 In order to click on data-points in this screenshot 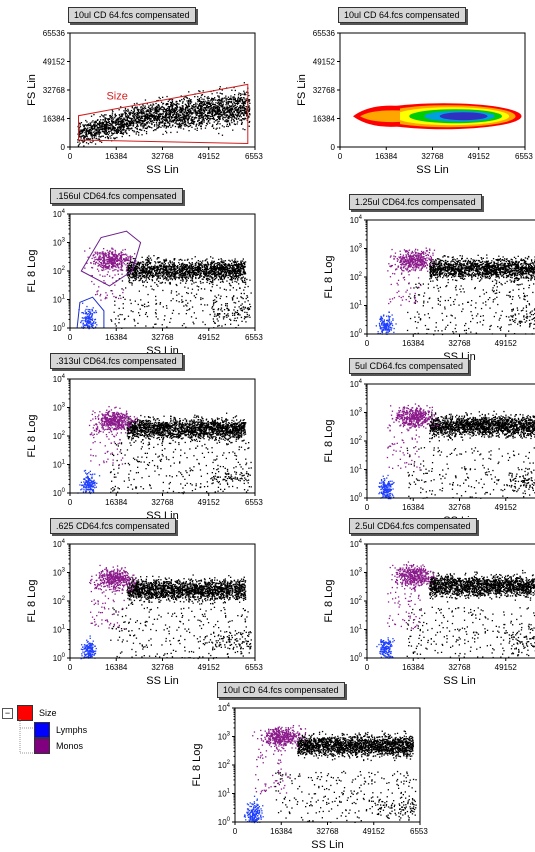, I will do `click(164, 289)`.